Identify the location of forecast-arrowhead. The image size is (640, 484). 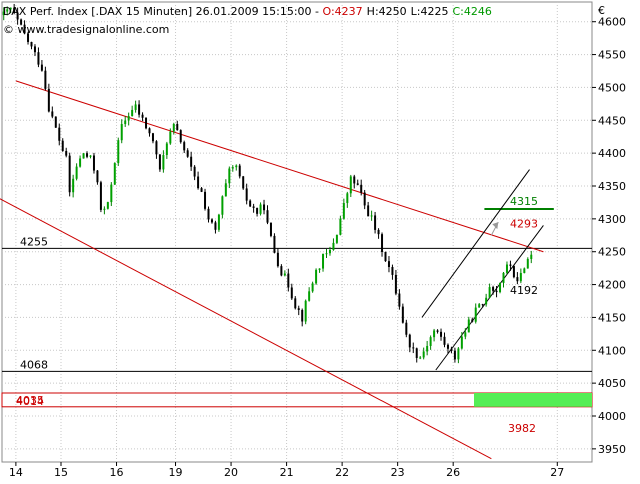
(495, 226).